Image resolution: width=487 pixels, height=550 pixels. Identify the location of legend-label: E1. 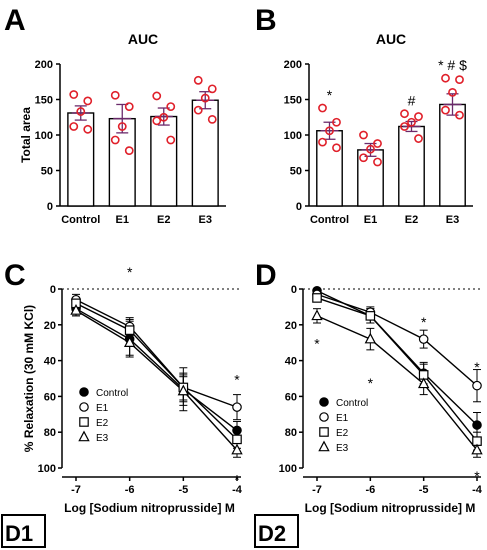
(102, 408).